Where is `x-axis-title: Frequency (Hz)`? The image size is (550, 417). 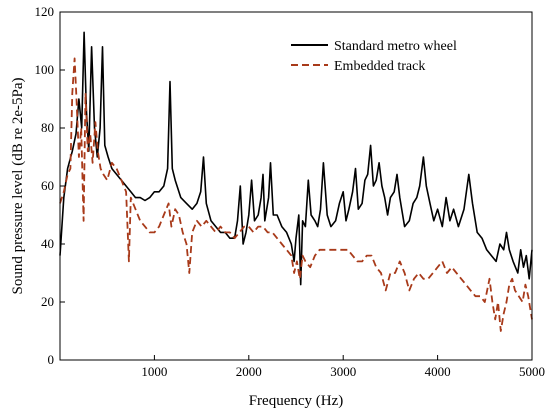 x-axis-title: Frequency (Hz) is located at coordinates (296, 401).